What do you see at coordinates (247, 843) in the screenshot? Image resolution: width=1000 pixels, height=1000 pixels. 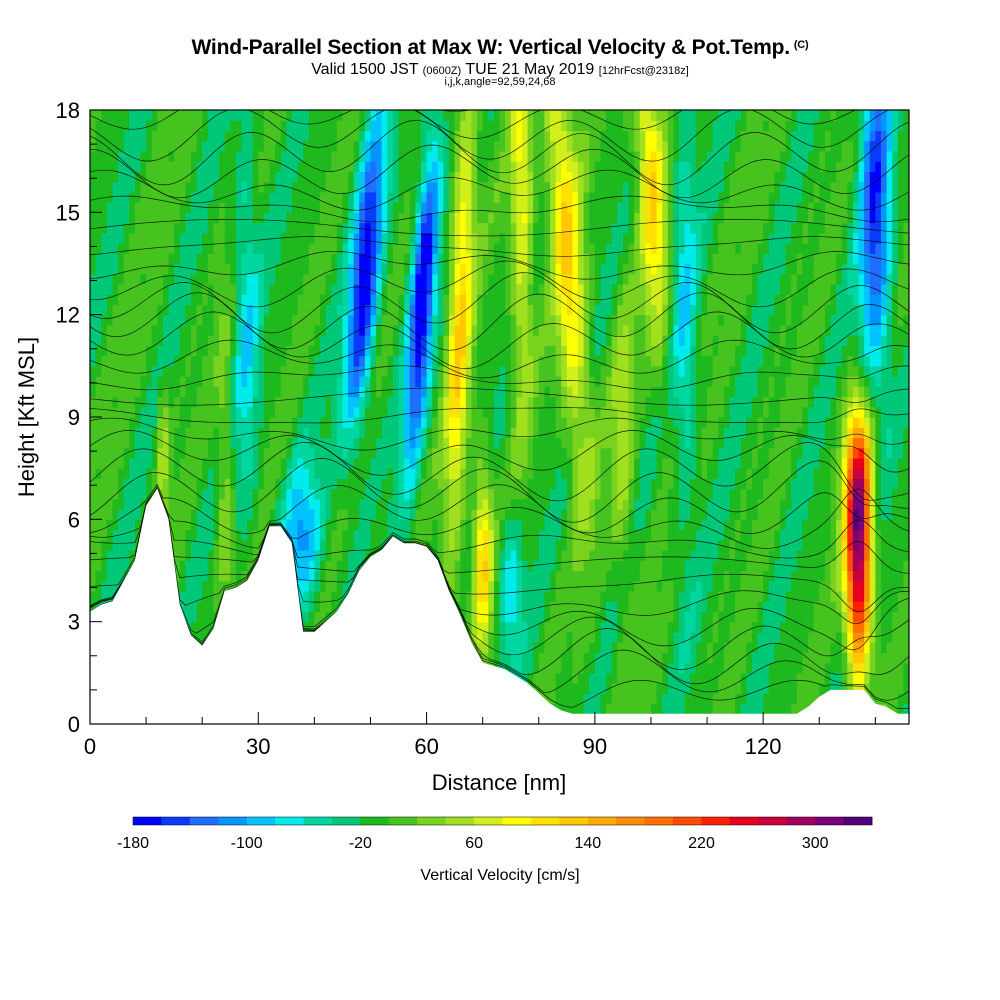 I see `colorbar-tick-label: -100` at bounding box center [247, 843].